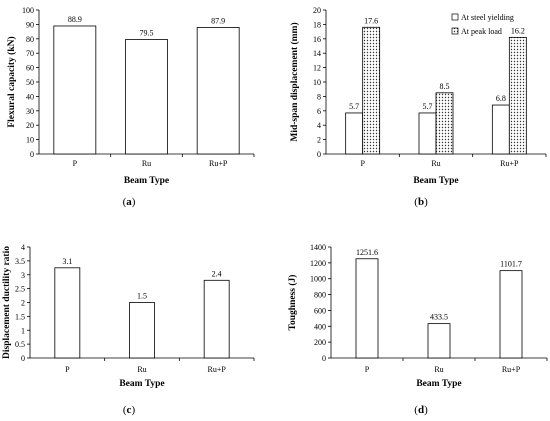 Image resolution: width=550 pixels, height=421 pixels. What do you see at coordinates (318, 263) in the screenshot?
I see `y-tick-label: 1200` at bounding box center [318, 263].